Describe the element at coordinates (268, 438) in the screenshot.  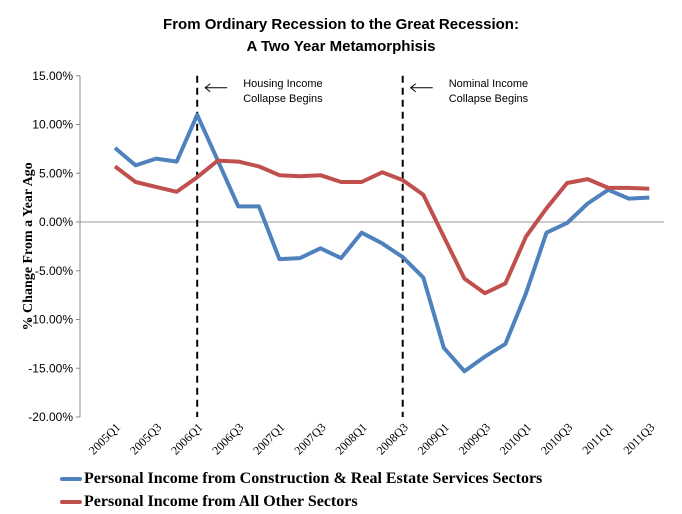
I see `x-tick-label: 2007Q1` at that location.